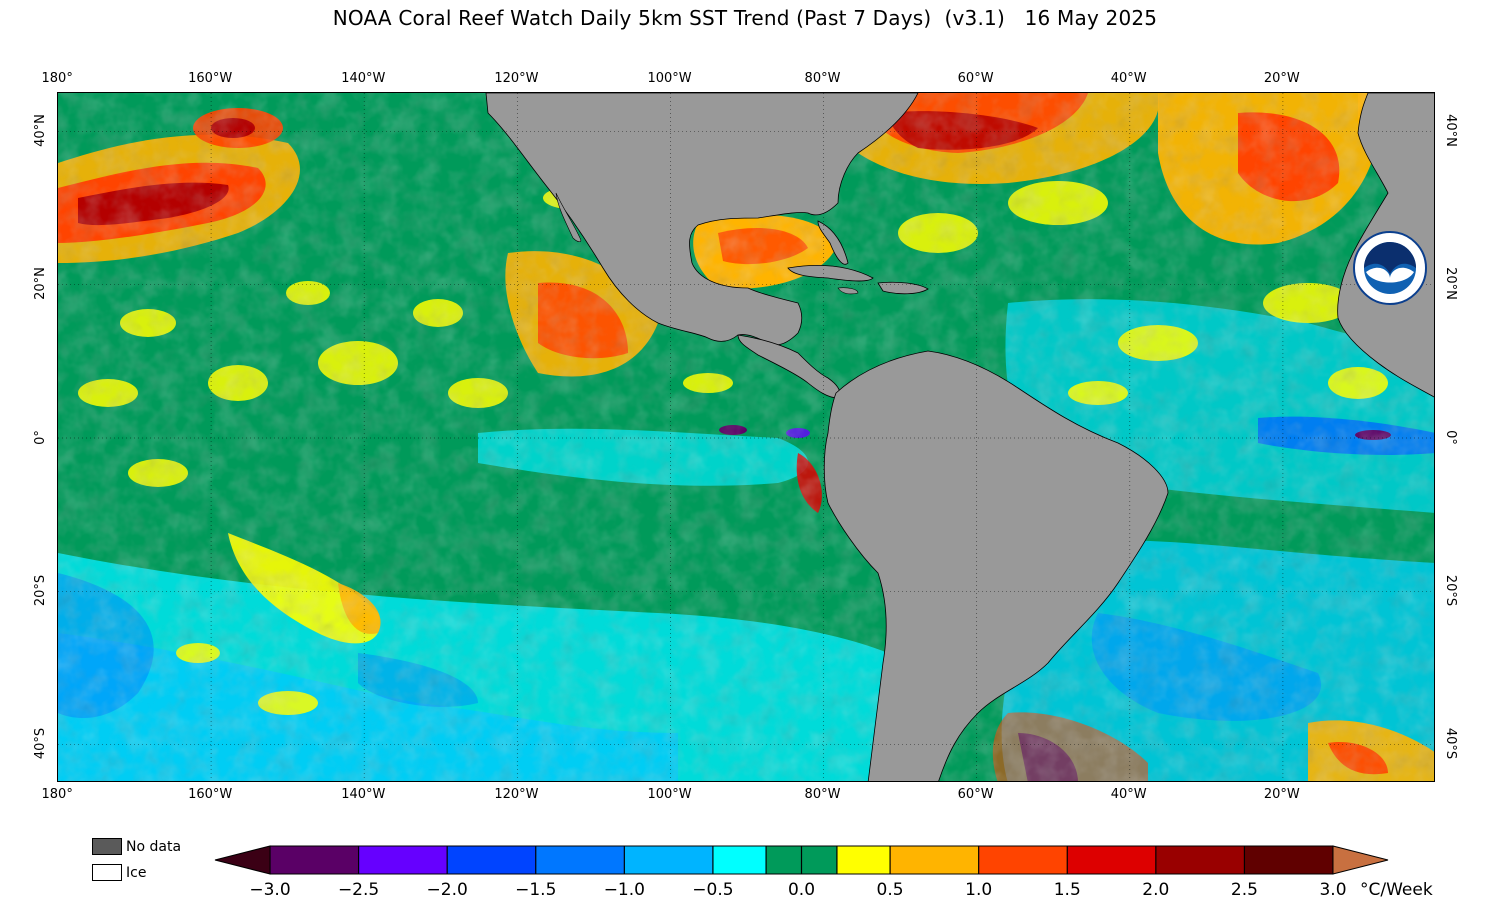  I want to click on colorbar-frame, so click(801, 860).